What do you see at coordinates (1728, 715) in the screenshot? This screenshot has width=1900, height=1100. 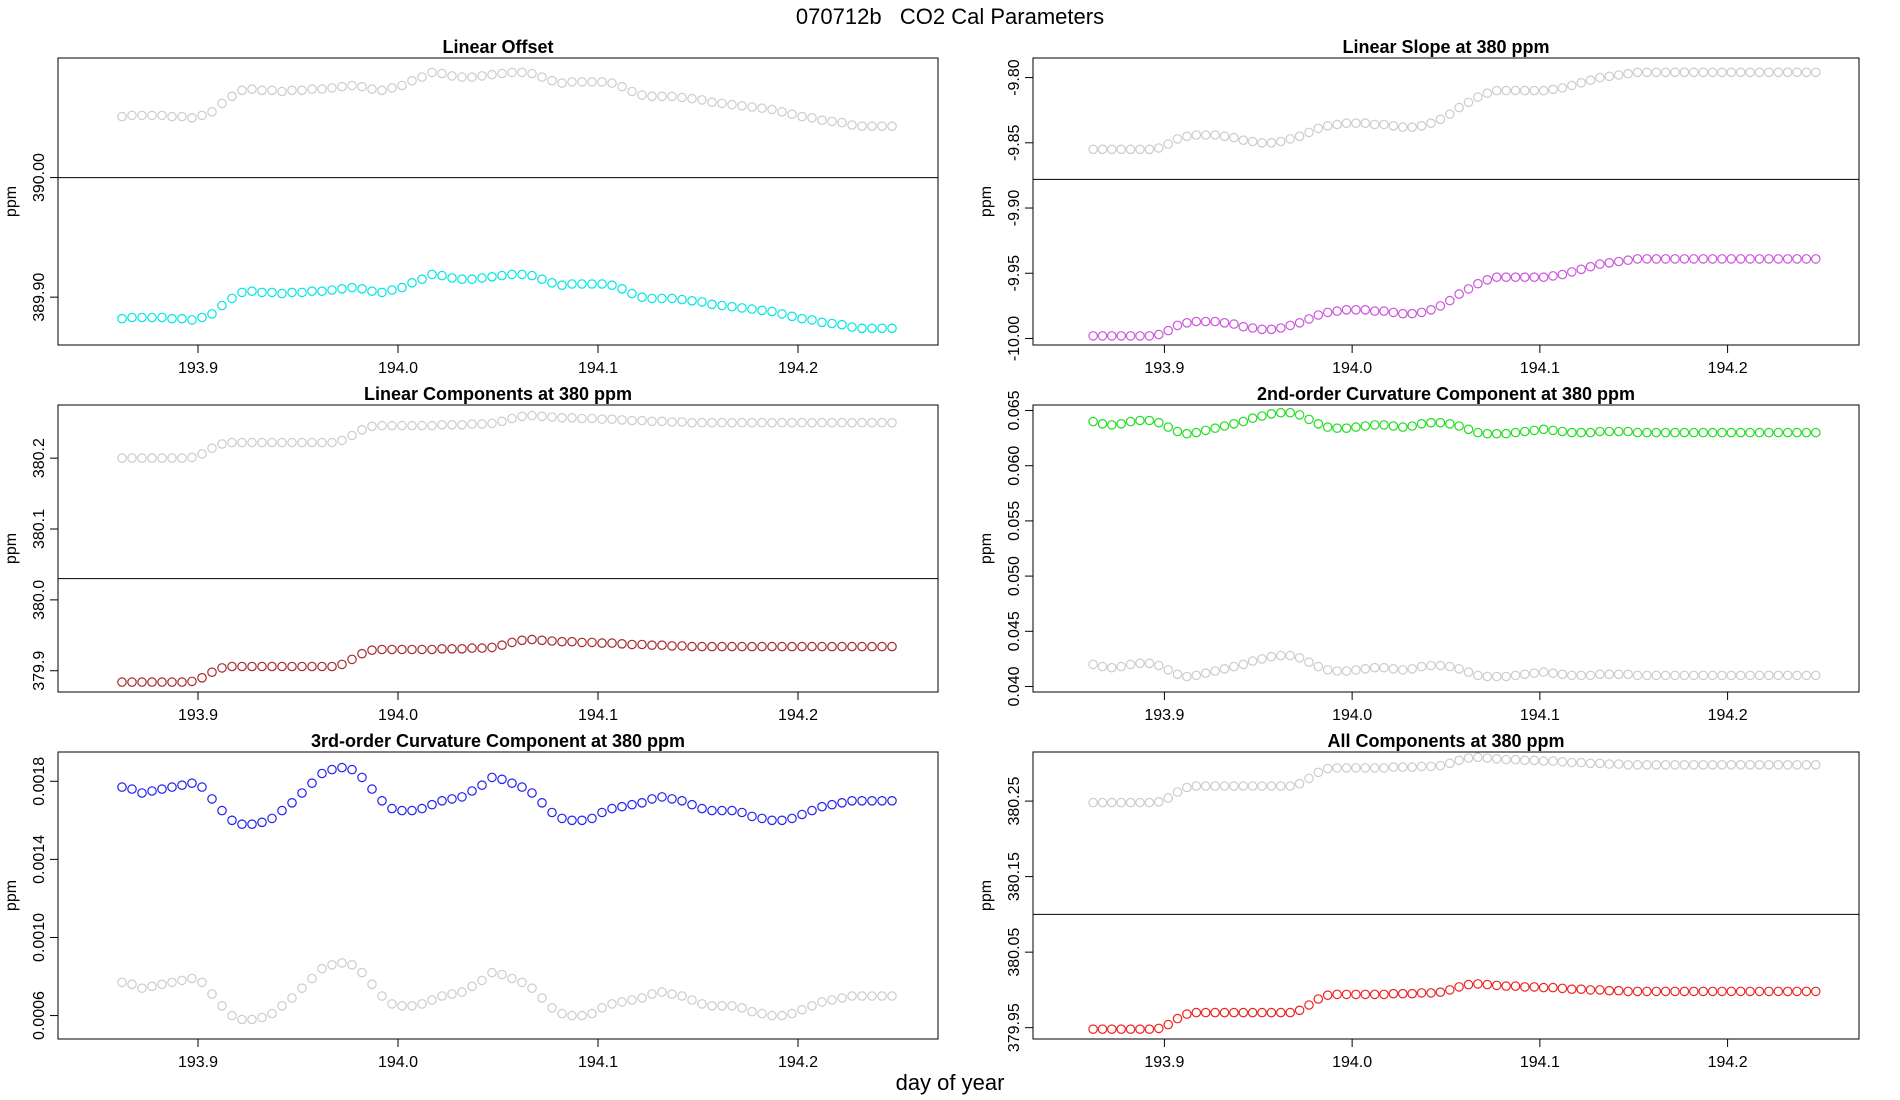 I see `x-tick-label: 194.2` at bounding box center [1728, 715].